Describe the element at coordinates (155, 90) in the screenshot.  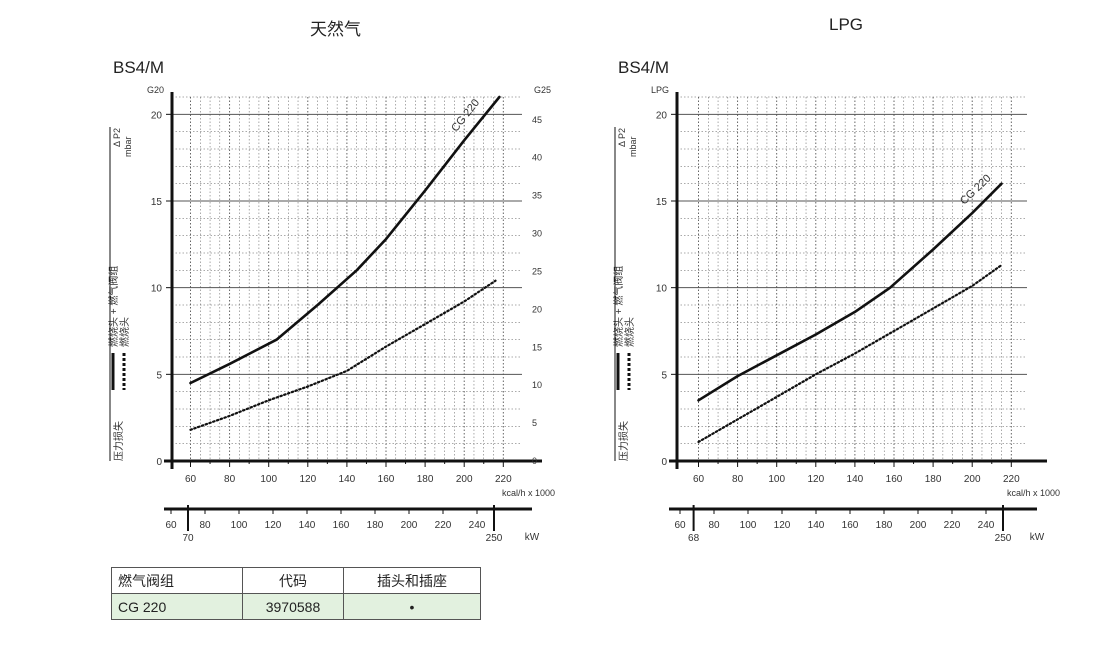
I see `left-axis-label: G20` at that location.